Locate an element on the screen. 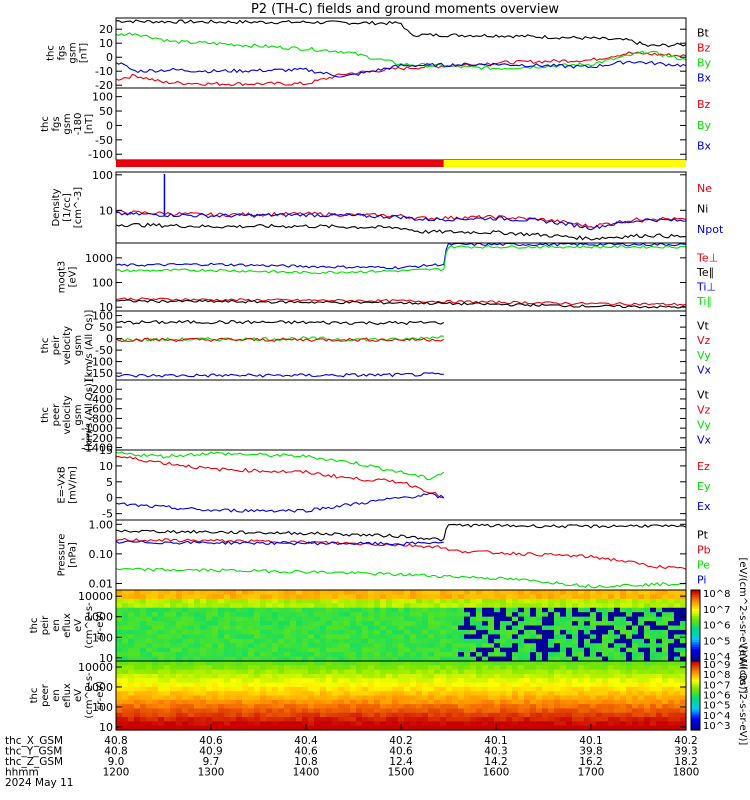 This screenshot has width=750, height=800. y-tick-label: 100 is located at coordinates (102, 283).